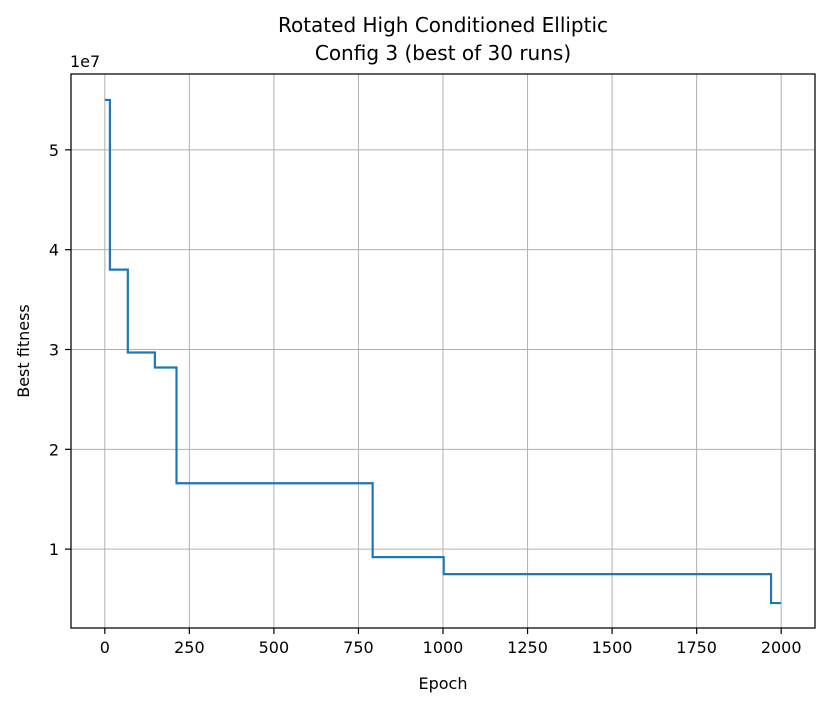 This screenshot has height=706, width=830. What do you see at coordinates (54, 449) in the screenshot?
I see `y-tick-label: 2` at bounding box center [54, 449].